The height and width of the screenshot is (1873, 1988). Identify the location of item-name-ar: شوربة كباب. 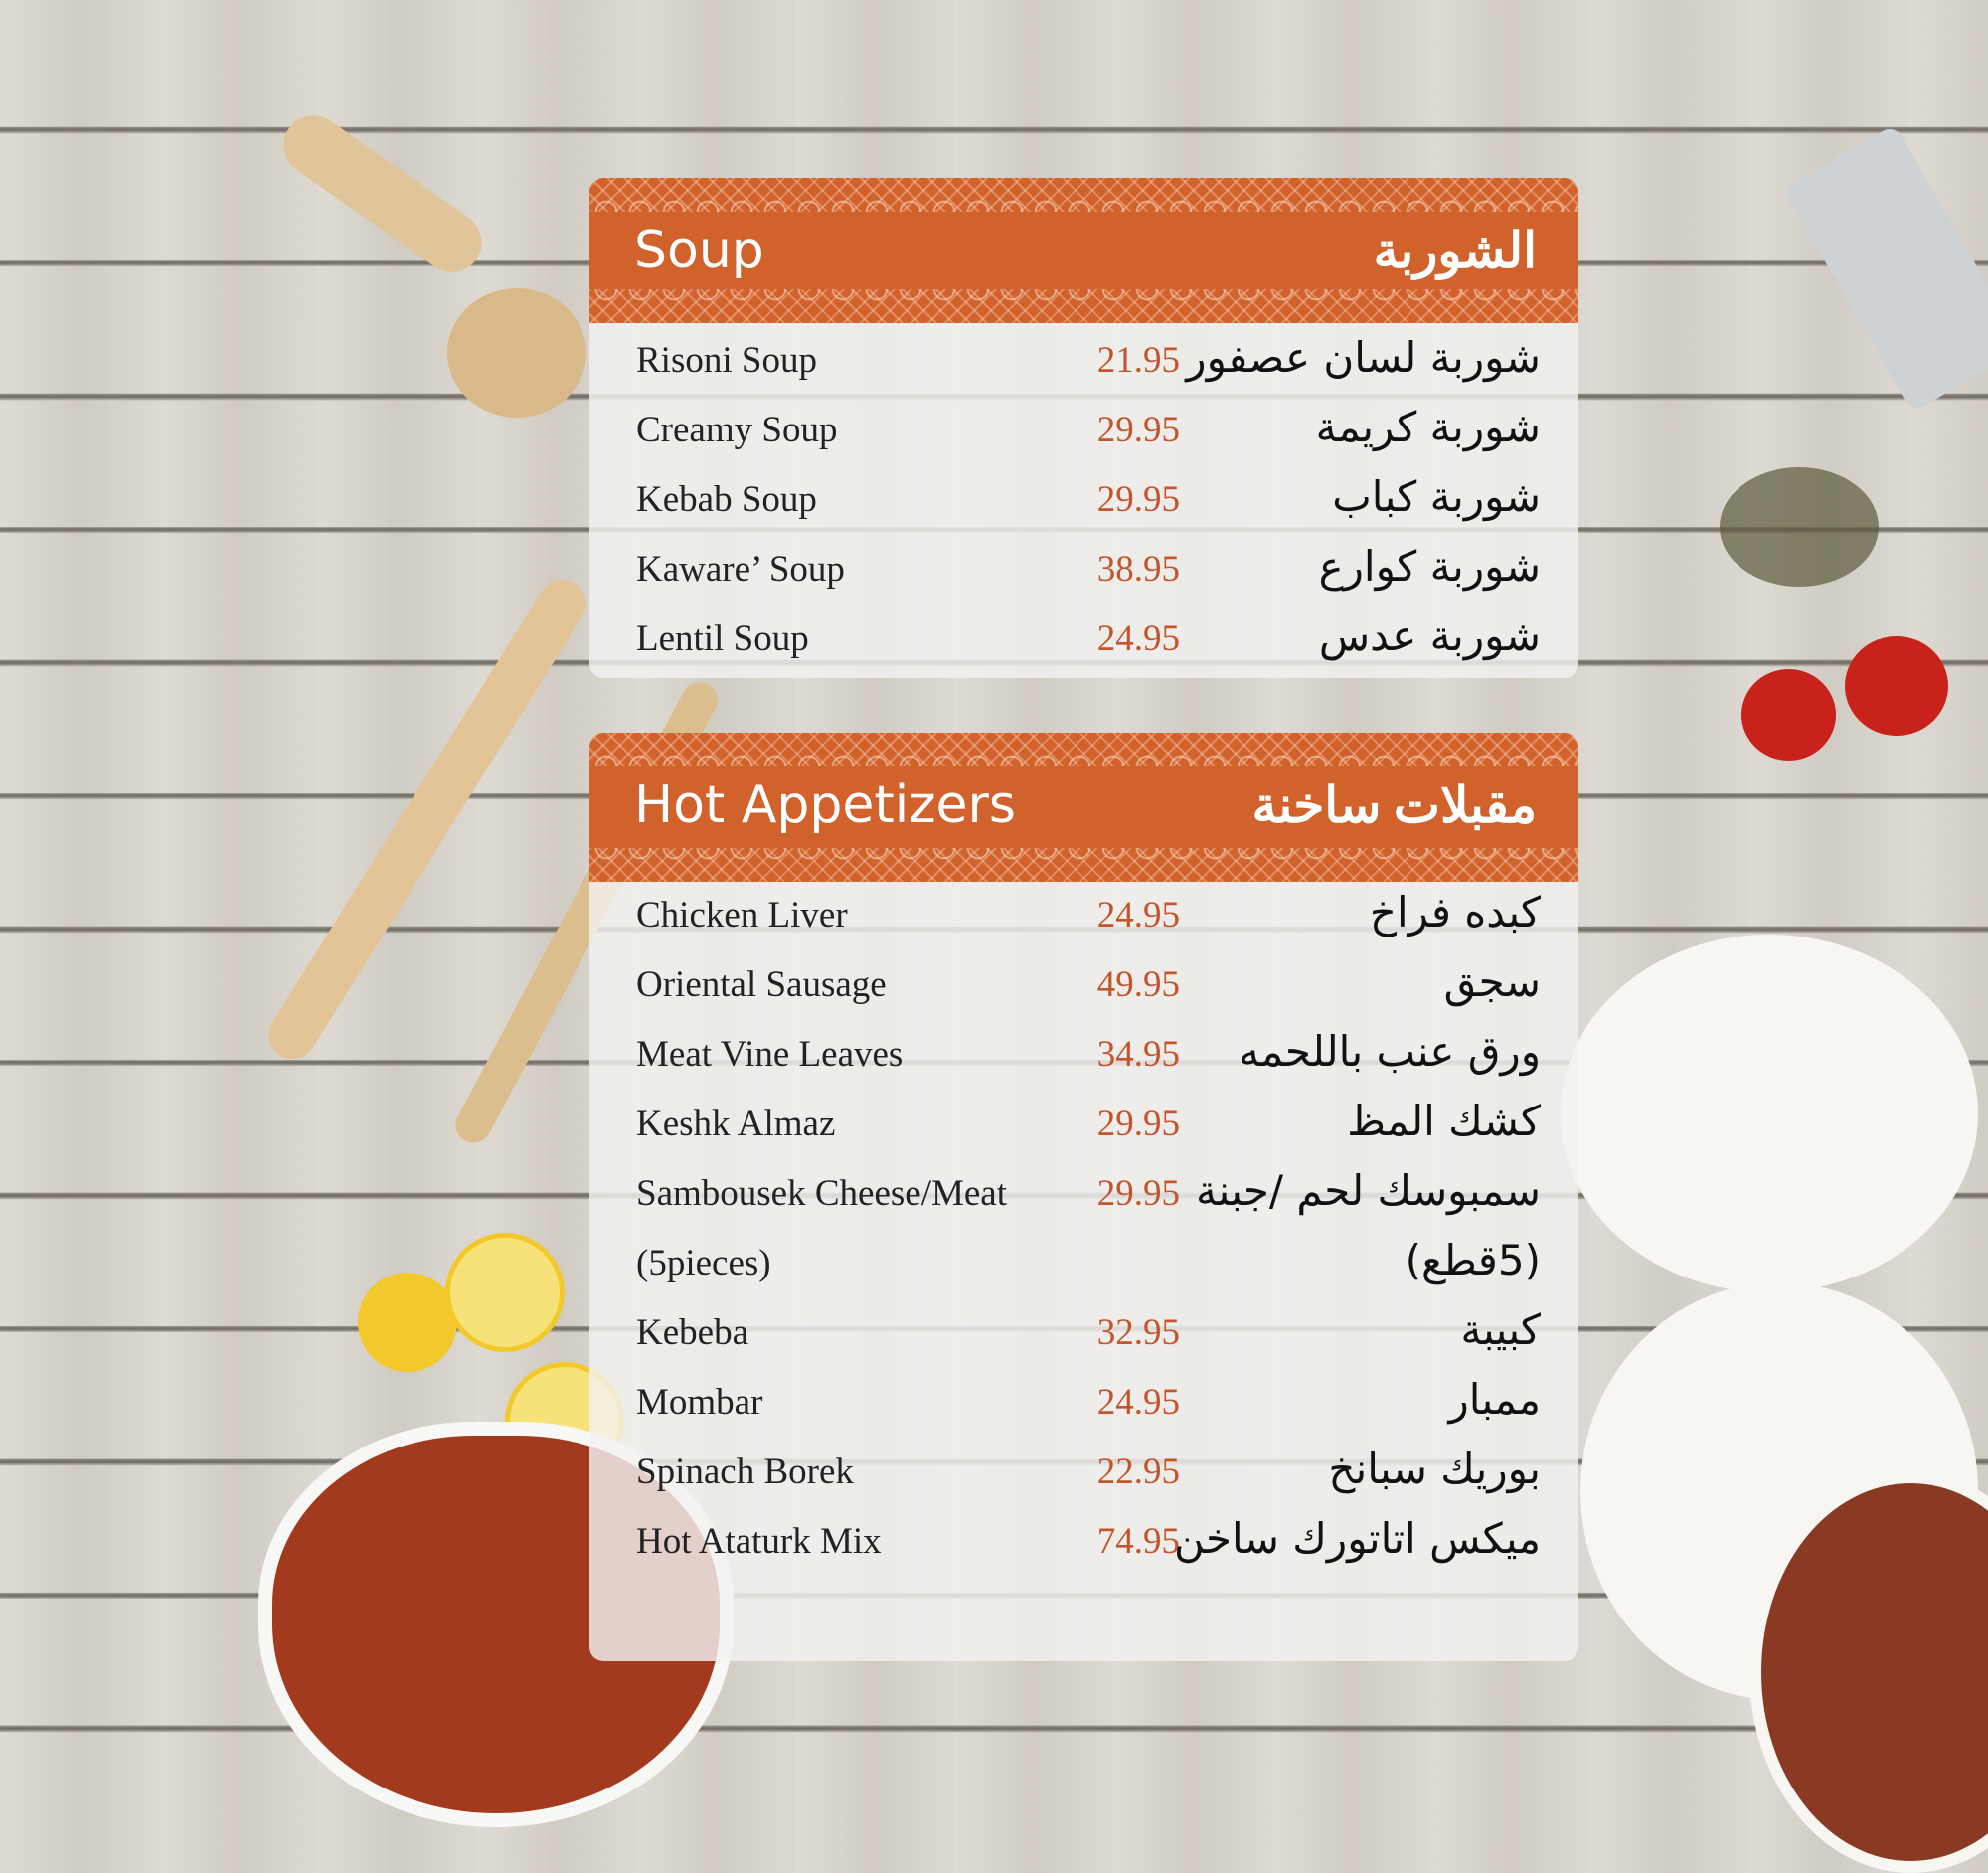
(1436, 496).